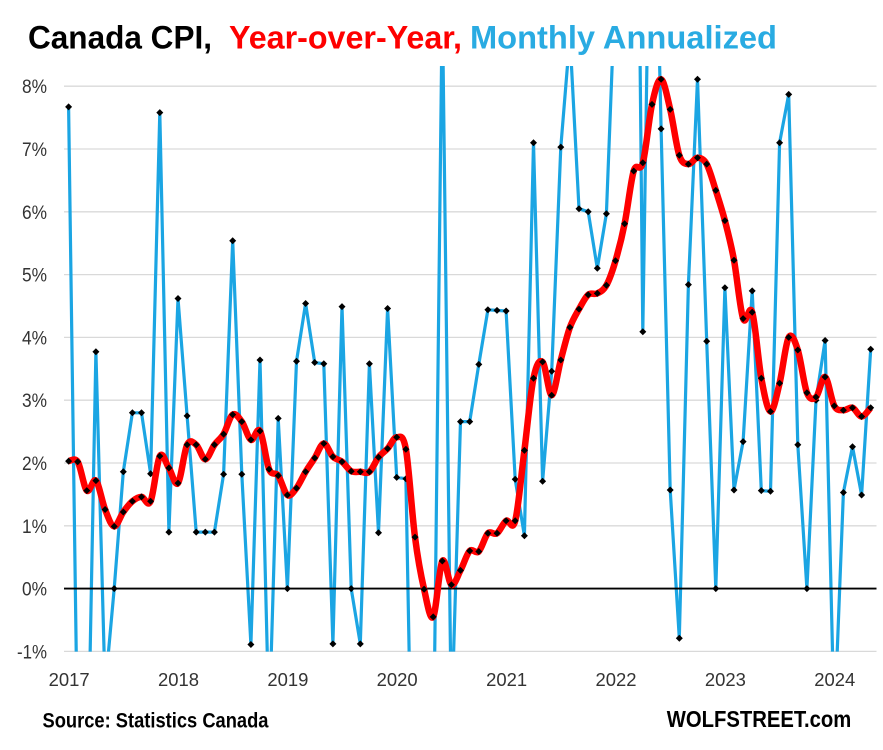  I want to click on svg-text: 0%, so click(34, 590).